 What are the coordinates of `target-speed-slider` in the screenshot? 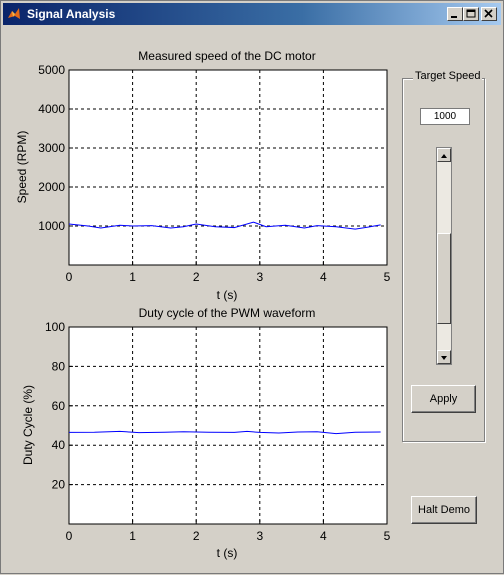 It's located at (444, 256).